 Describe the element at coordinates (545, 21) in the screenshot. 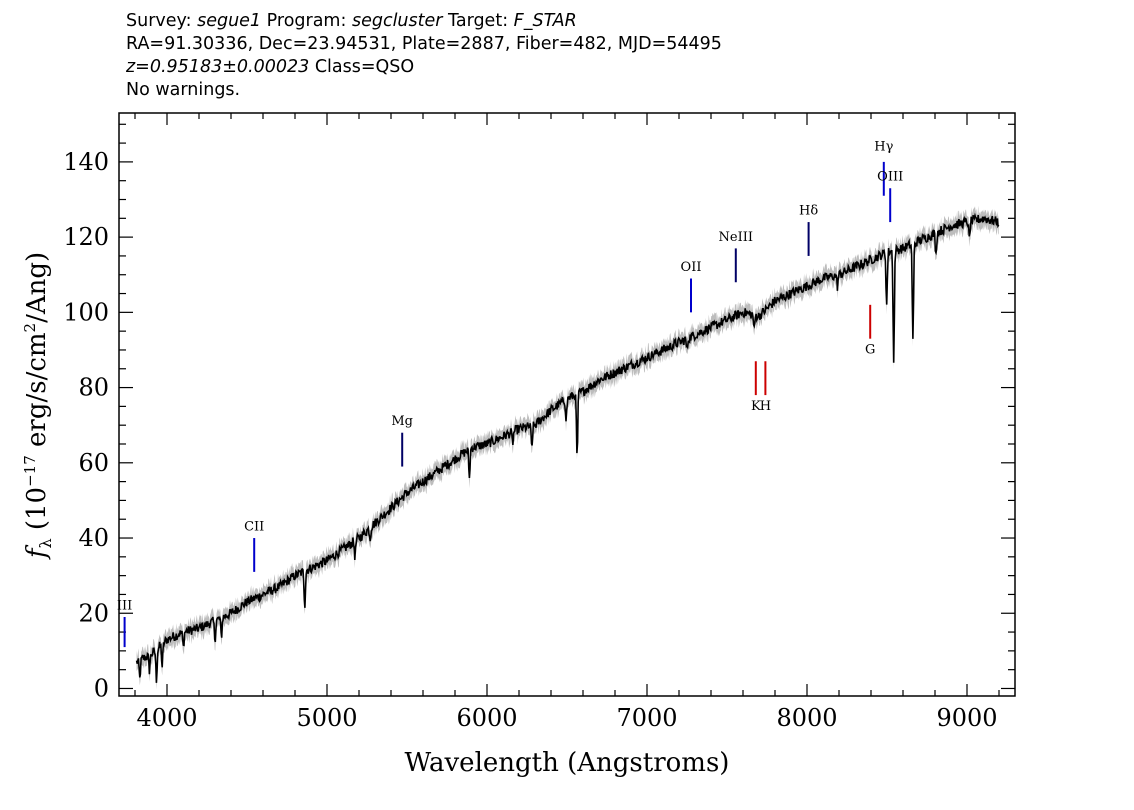

I see `target-value: F_STAR` at that location.